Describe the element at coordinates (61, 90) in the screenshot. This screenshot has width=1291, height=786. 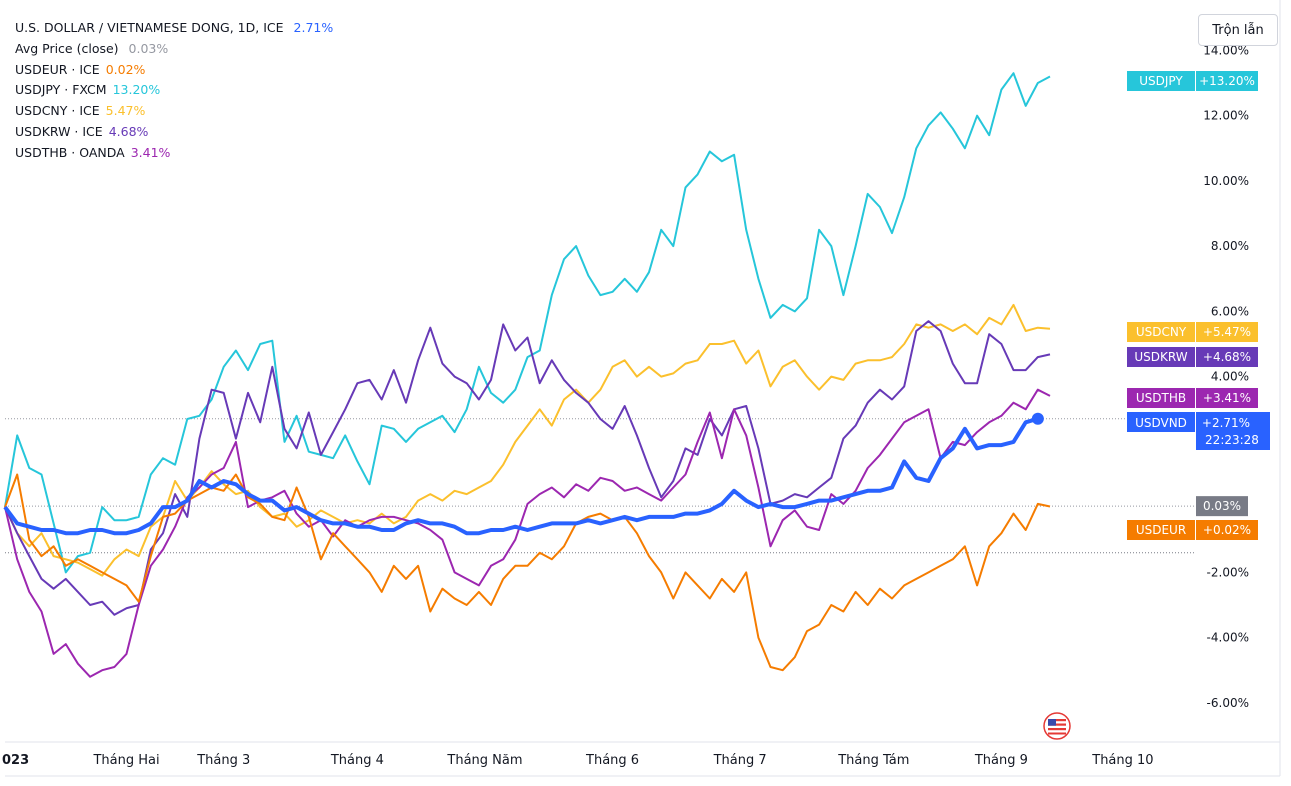
I see `legend-item-label: USDJPY · FXCM` at that location.